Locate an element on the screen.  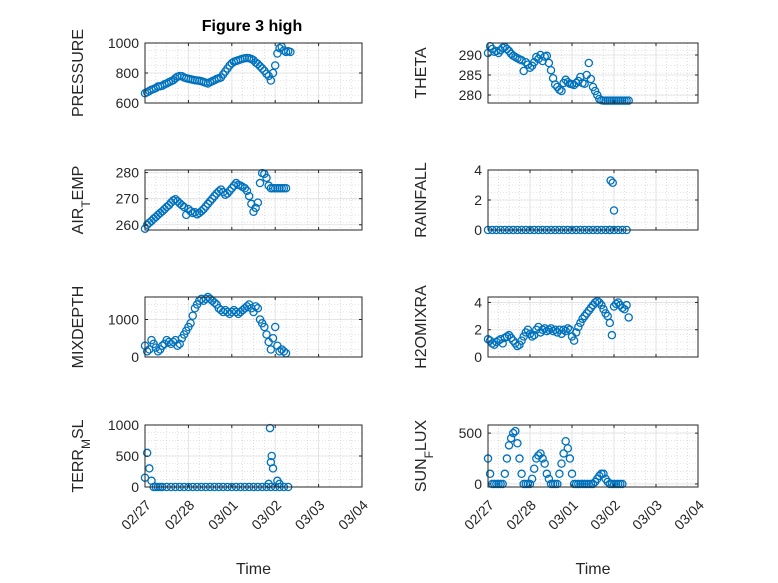
subplot-pressure: 600 800 1000 PRESSURE is located at coordinates (216, 73).